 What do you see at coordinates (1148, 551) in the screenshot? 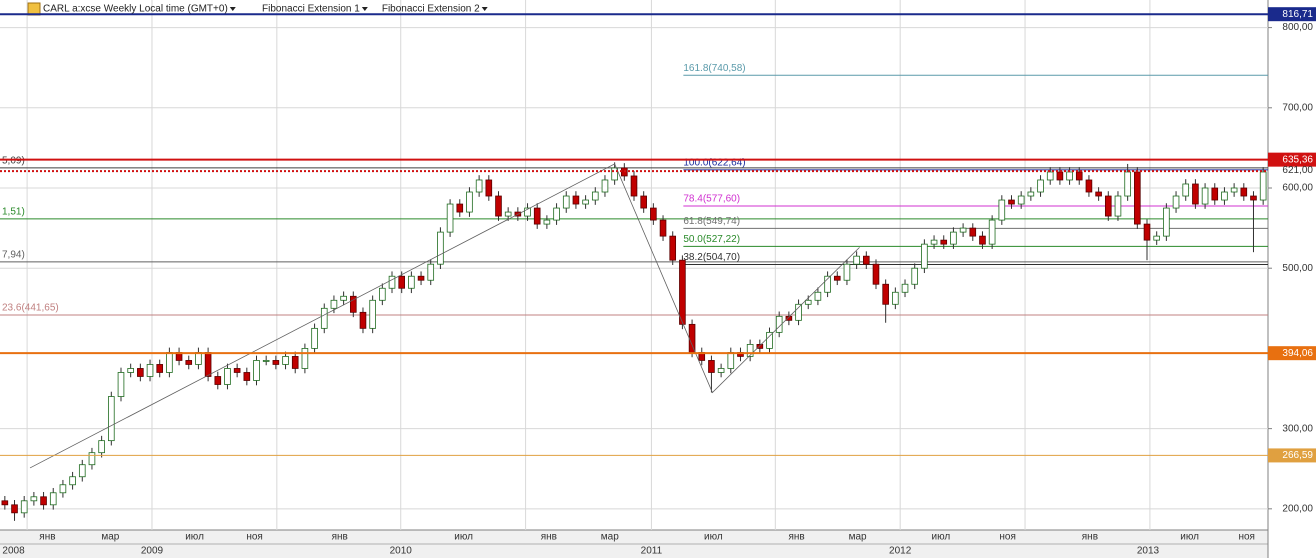
I see `year-label: 2013` at bounding box center [1148, 551].